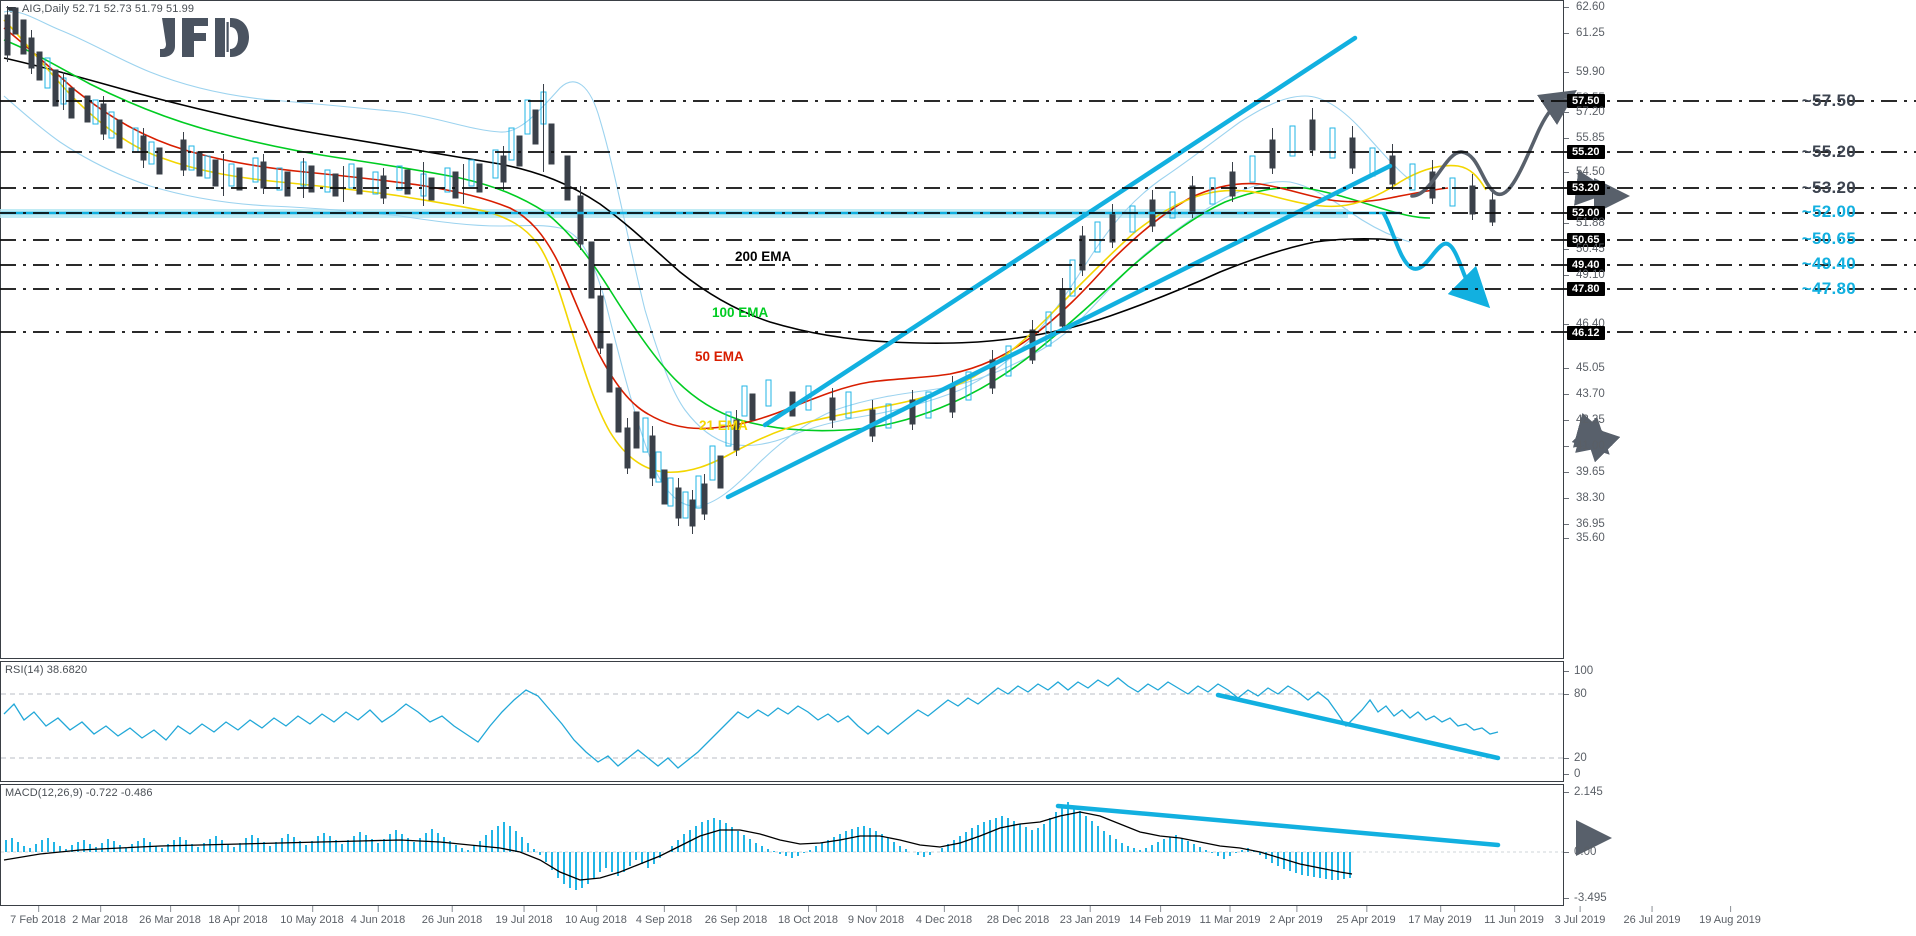 The width and height of the screenshot is (1916, 936). What do you see at coordinates (596, 916) in the screenshot?
I see `date-tick: 10 Aug 2018` at bounding box center [596, 916].